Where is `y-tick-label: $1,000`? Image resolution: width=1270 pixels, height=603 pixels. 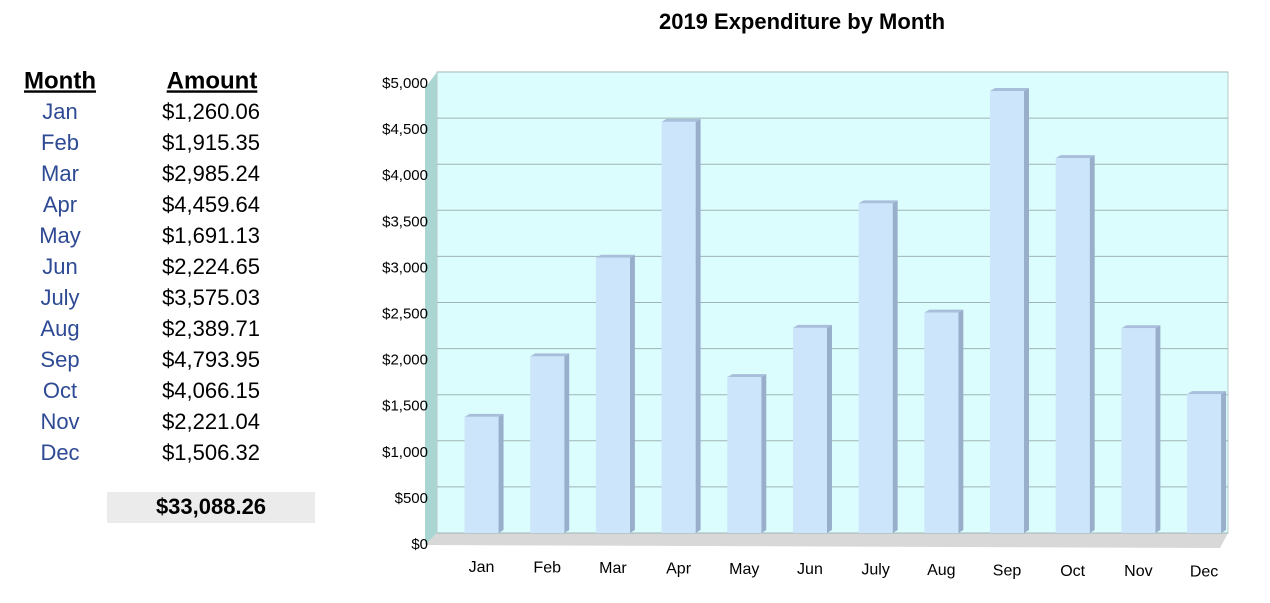
y-tick-label: $1,000 is located at coordinates (405, 452).